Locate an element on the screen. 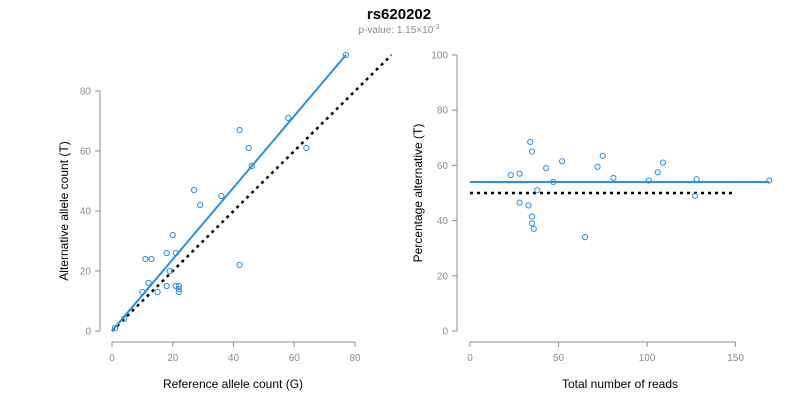 The width and height of the screenshot is (800, 400). x-tick-label: 150 is located at coordinates (735, 358).